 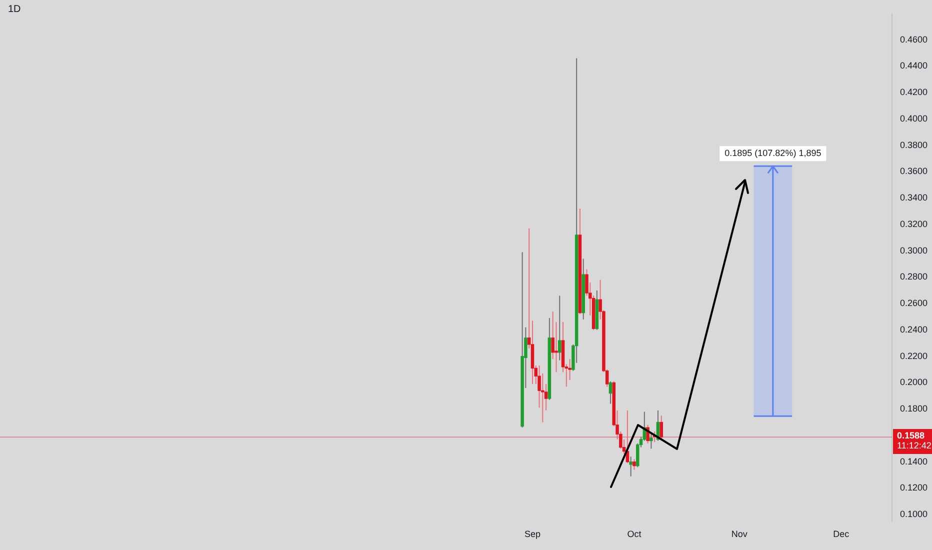 I want to click on y-tick-label: 0.3200, so click(x=914, y=223).